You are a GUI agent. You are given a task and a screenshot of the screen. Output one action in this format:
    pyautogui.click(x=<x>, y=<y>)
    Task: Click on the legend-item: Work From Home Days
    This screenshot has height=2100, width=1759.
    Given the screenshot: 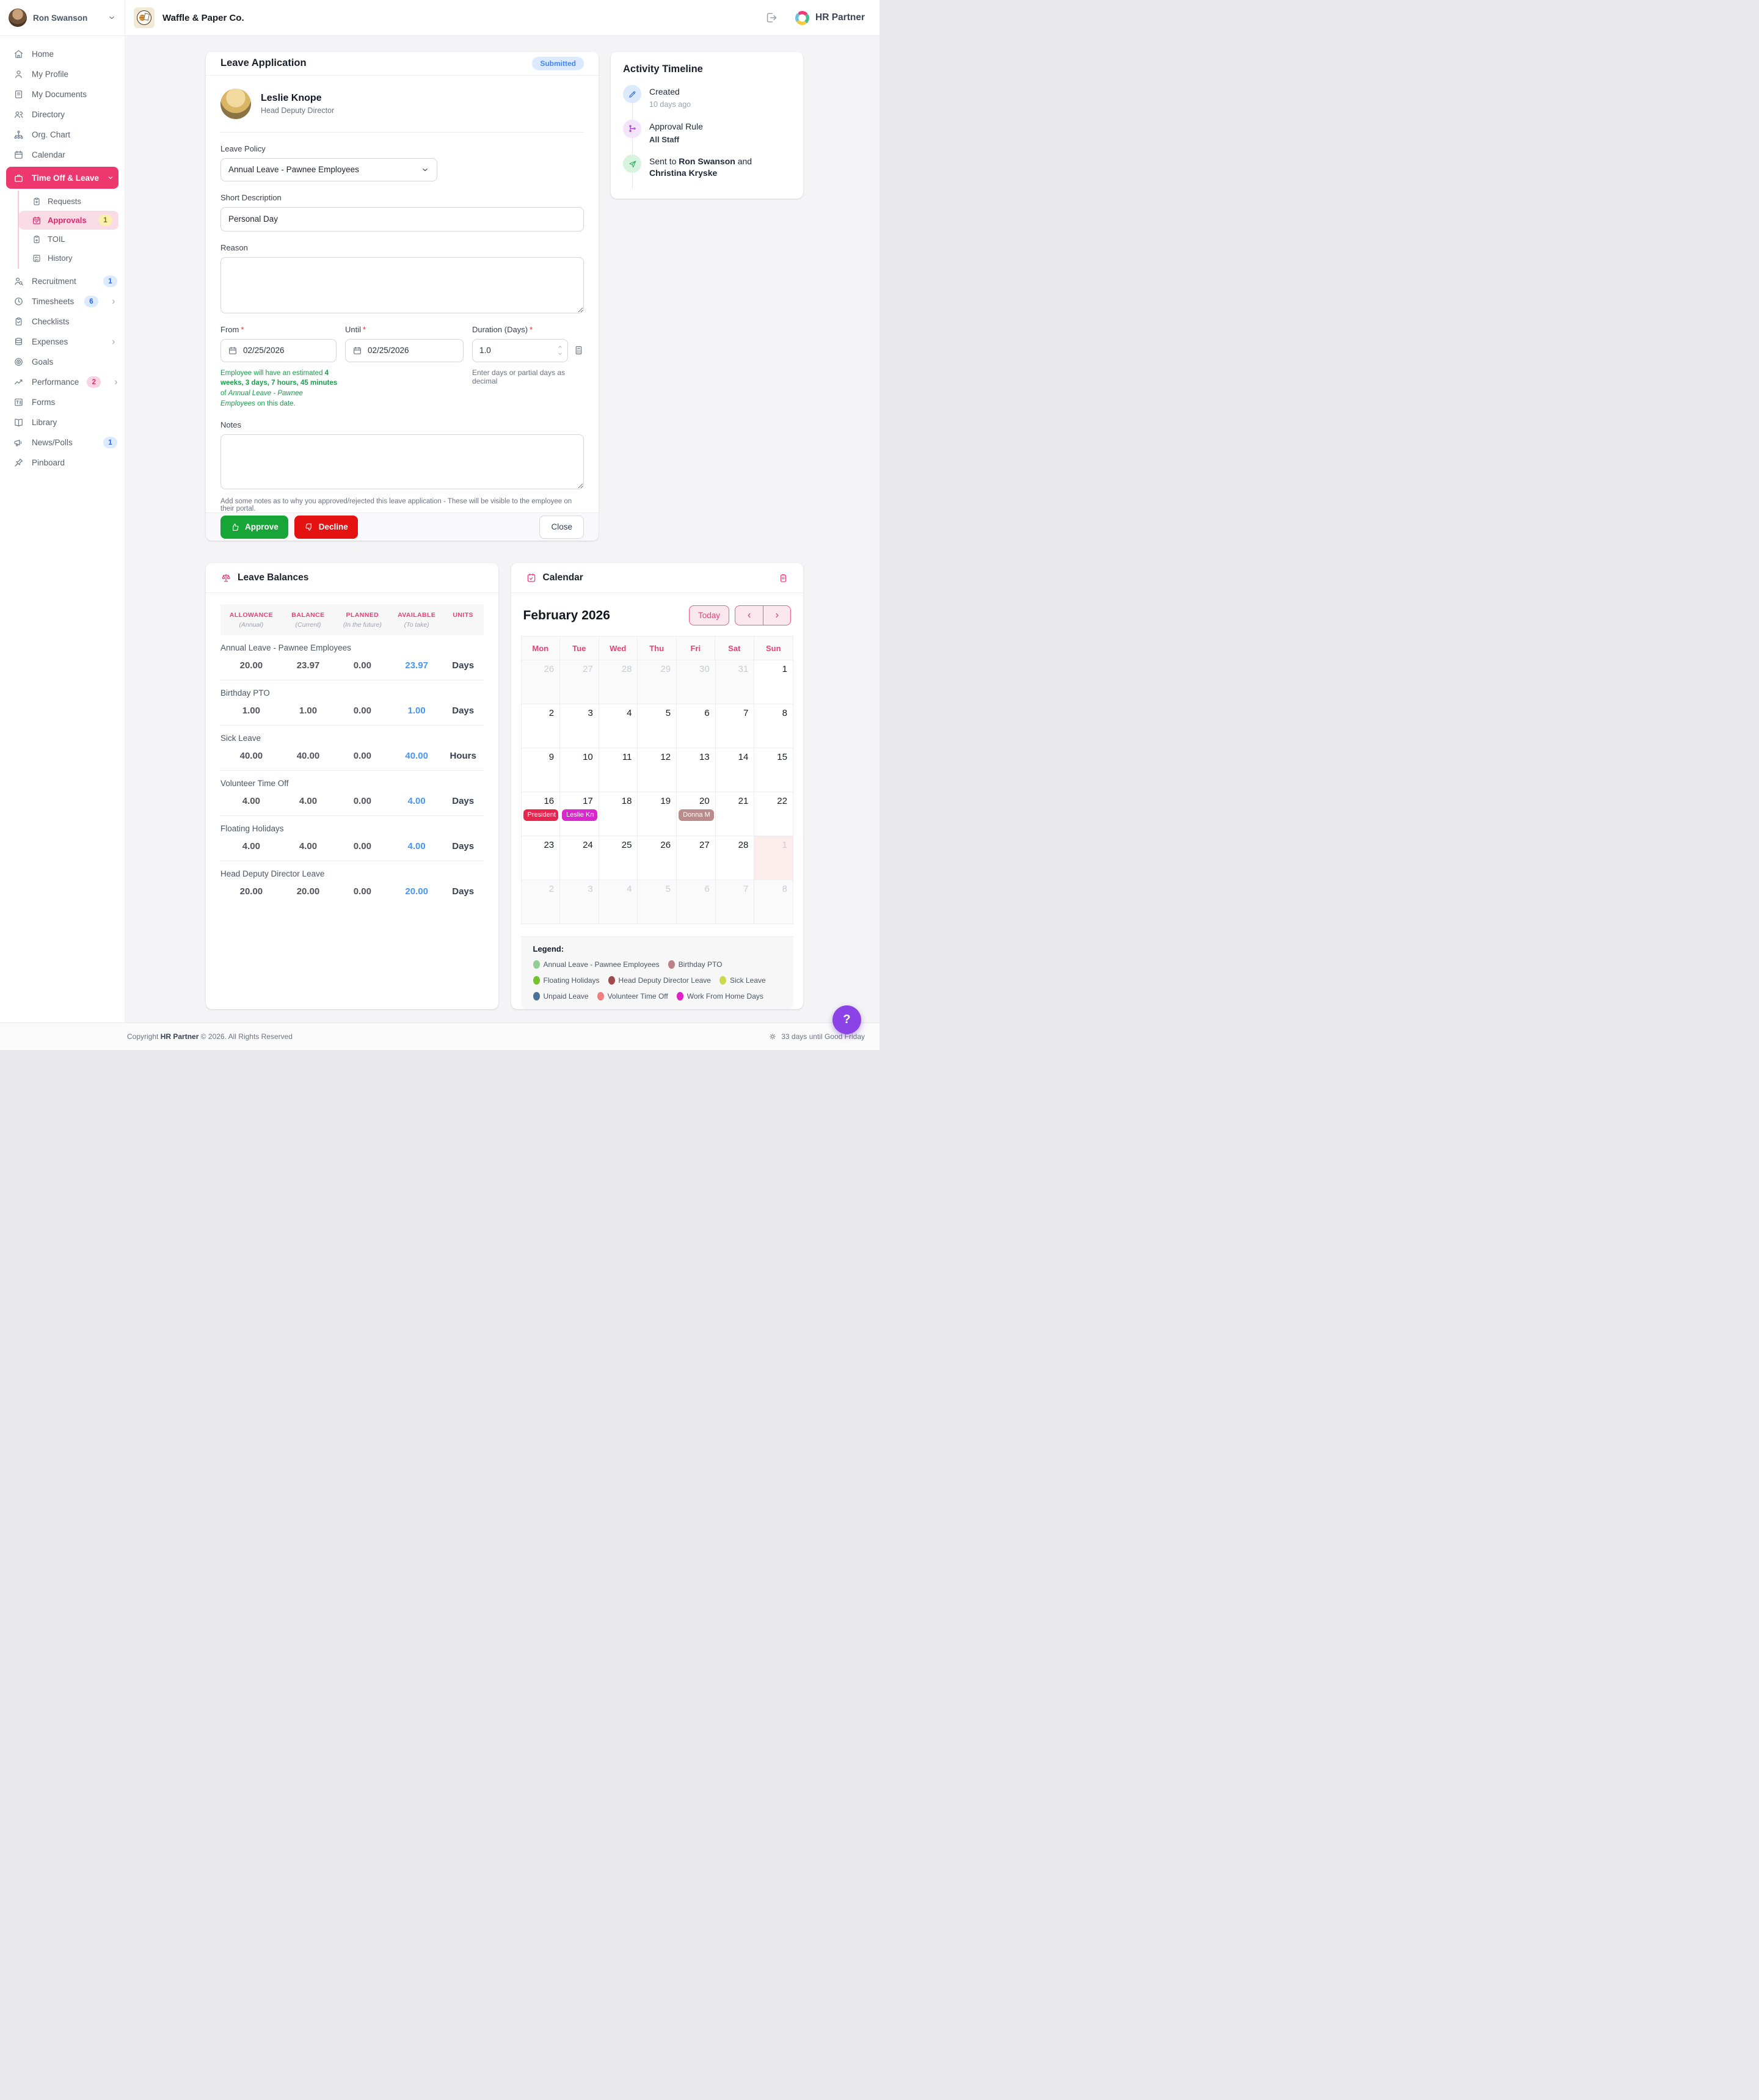 What is the action you would take?
    pyautogui.click(x=719, y=997)
    